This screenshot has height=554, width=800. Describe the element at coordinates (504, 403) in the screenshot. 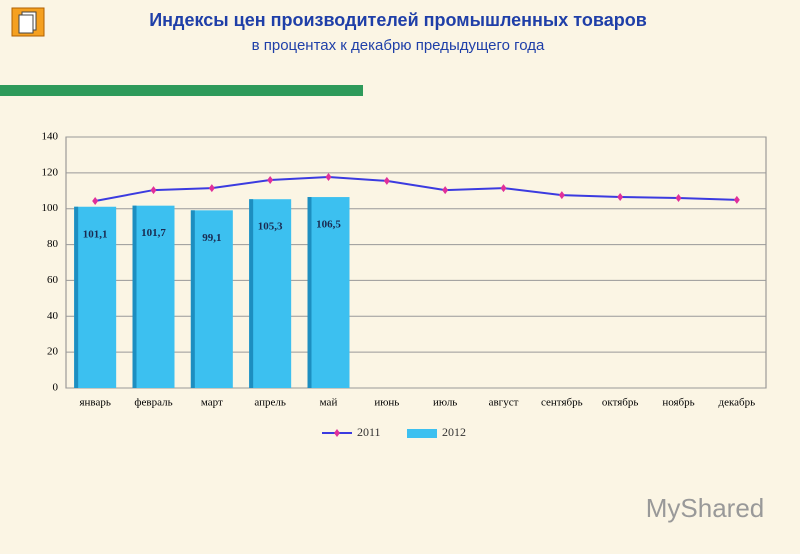

I see `x-tick-label: август` at that location.